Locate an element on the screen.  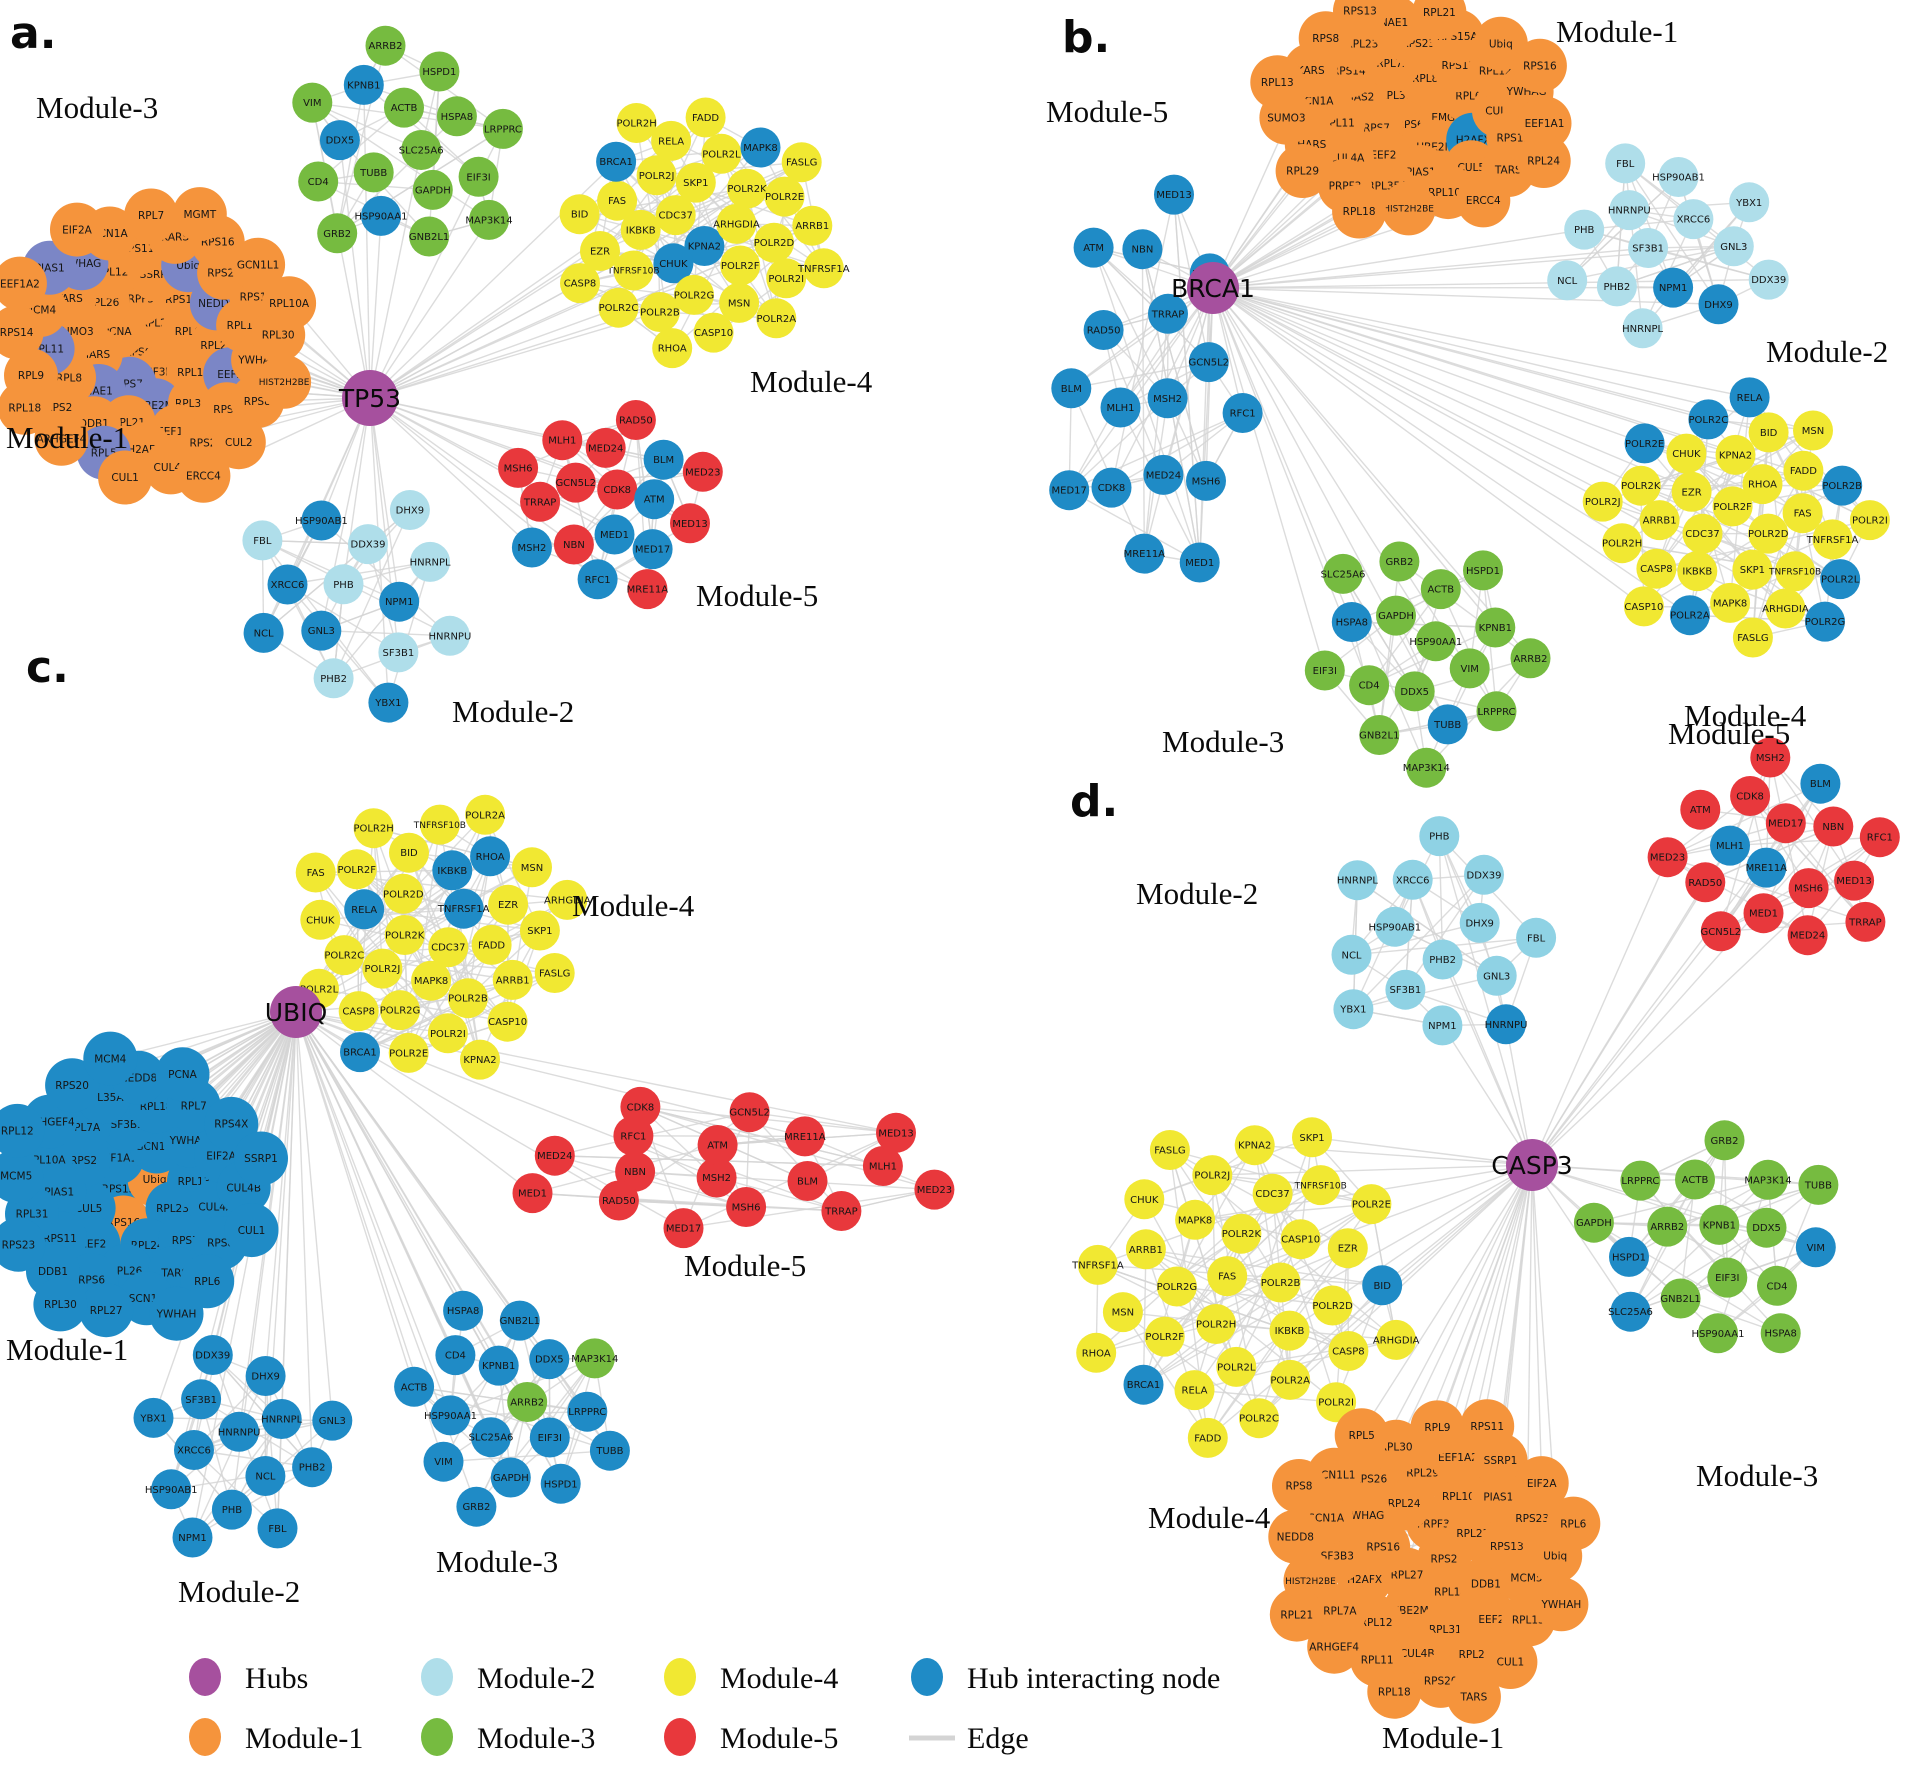
node-RPS16 is located at coordinates (1539, 65).